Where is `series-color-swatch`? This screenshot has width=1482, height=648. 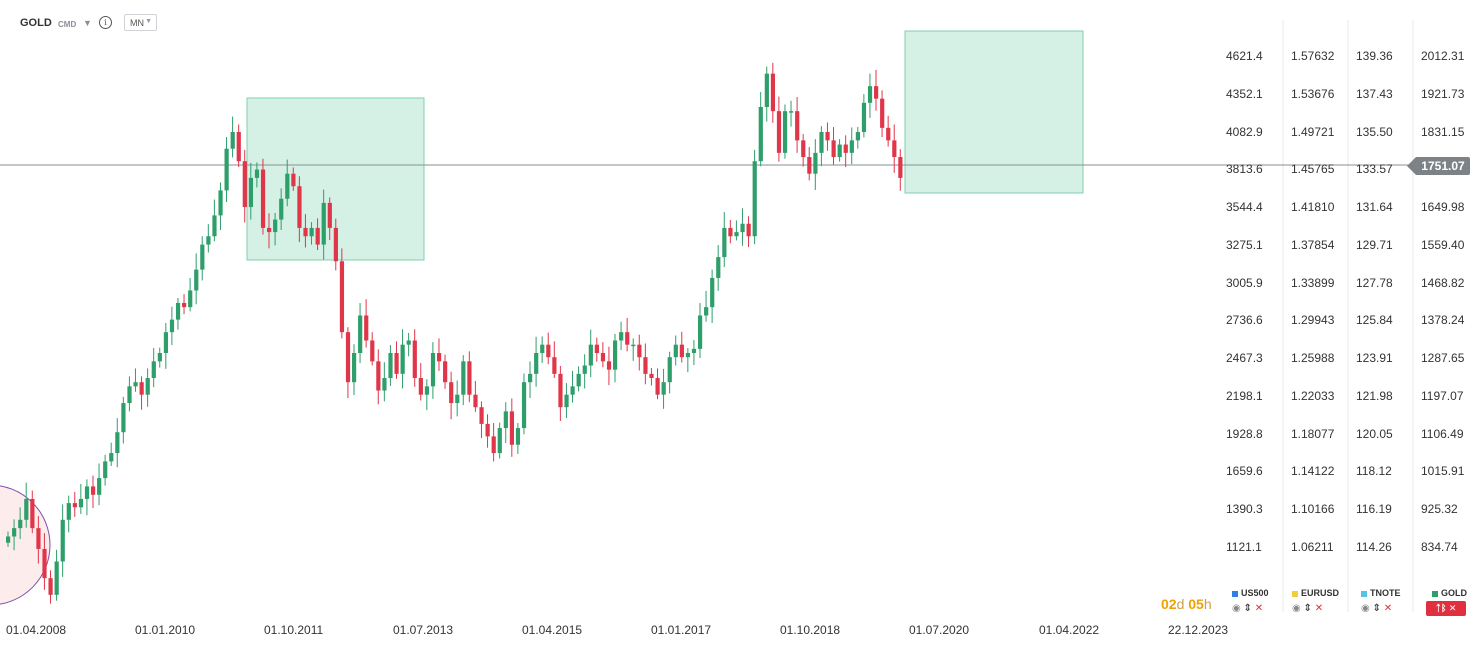 series-color-swatch is located at coordinates (1435, 593).